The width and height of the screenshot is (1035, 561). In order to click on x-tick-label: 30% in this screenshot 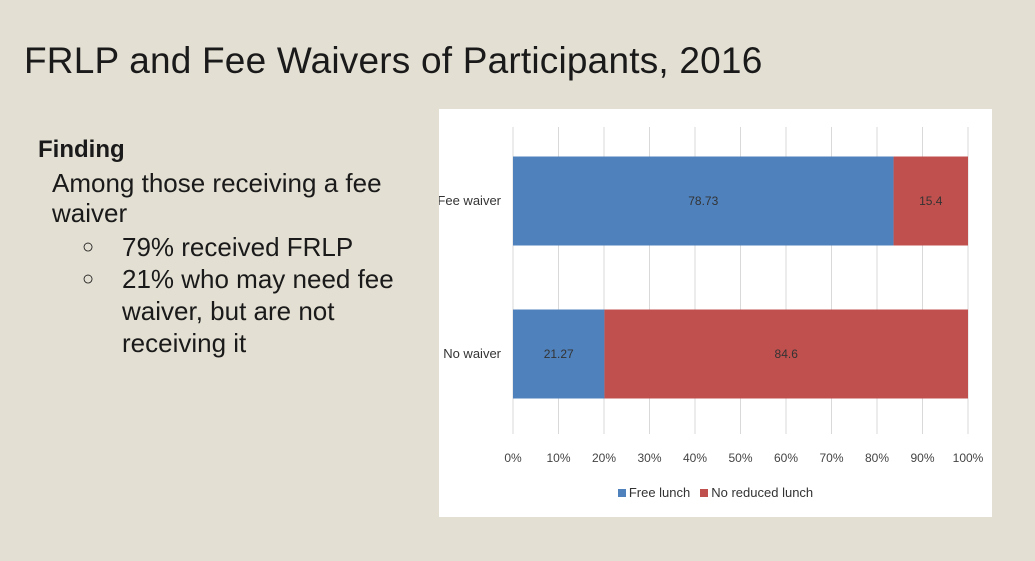, I will do `click(649, 458)`.